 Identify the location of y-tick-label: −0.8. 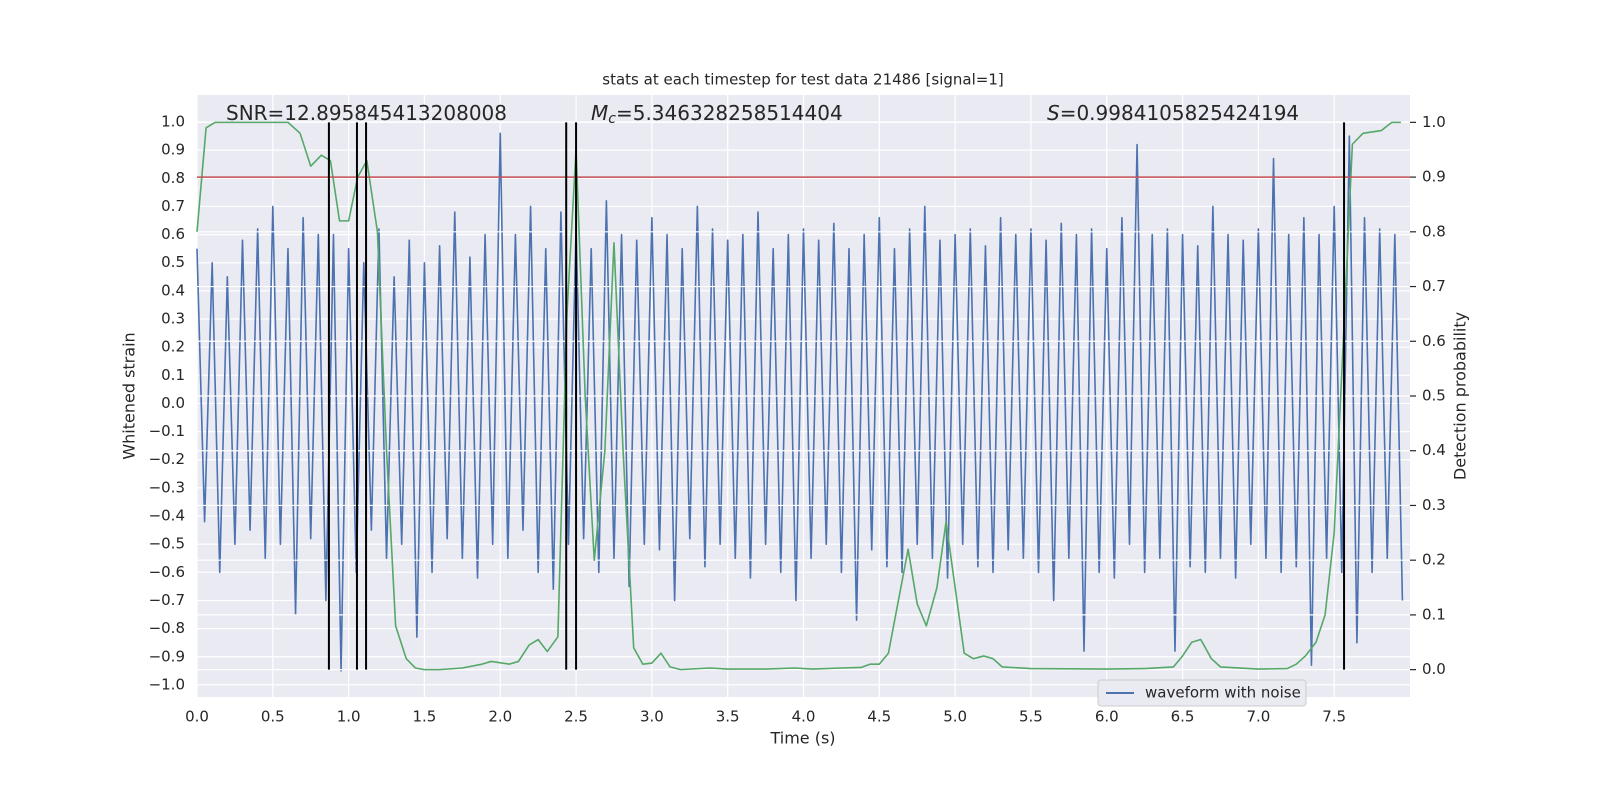
(167, 628).